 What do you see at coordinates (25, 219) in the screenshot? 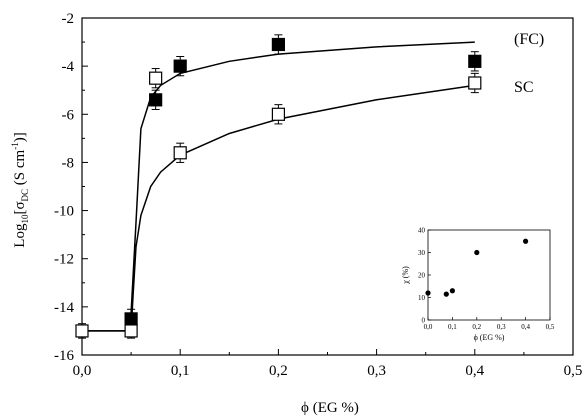
I see `y-title-sub10: 10` at bounding box center [25, 219].